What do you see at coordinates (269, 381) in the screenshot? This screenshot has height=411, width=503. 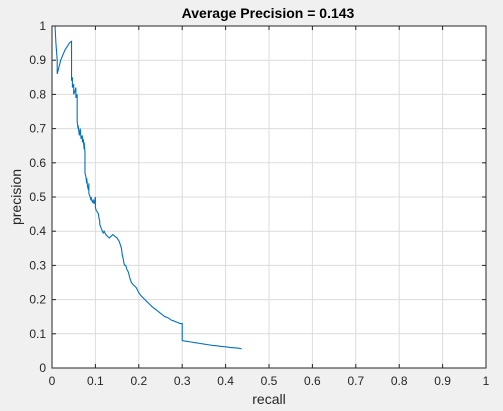 I see `x-tick-label: 0.5` at bounding box center [269, 381].